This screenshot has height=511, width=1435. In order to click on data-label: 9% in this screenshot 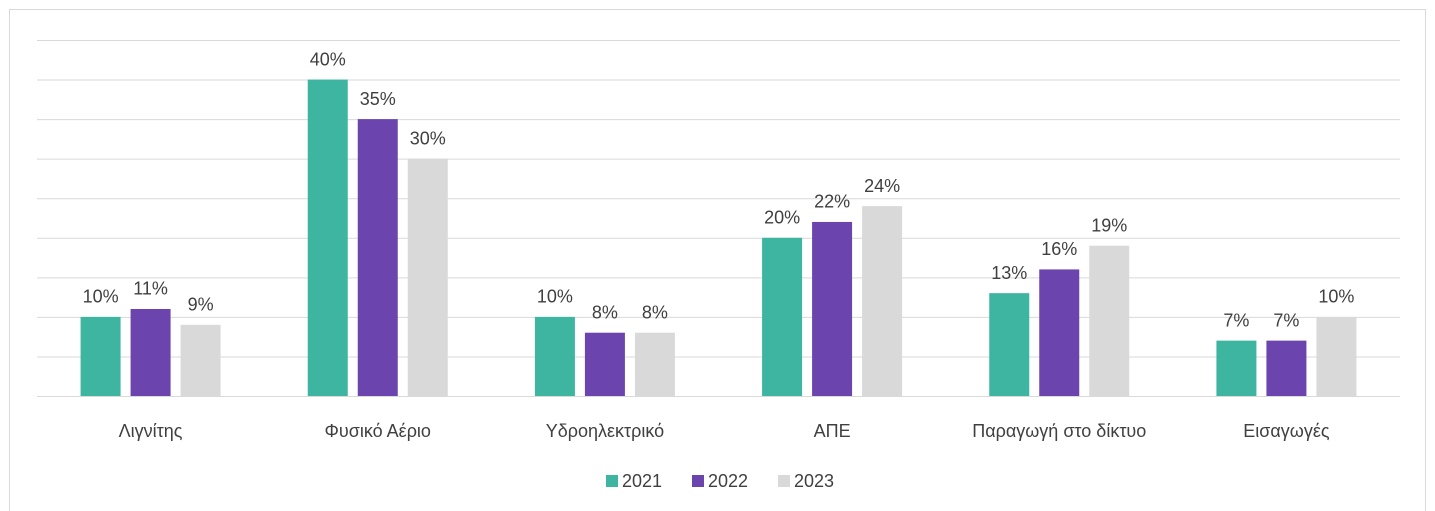, I will do `click(201, 305)`.